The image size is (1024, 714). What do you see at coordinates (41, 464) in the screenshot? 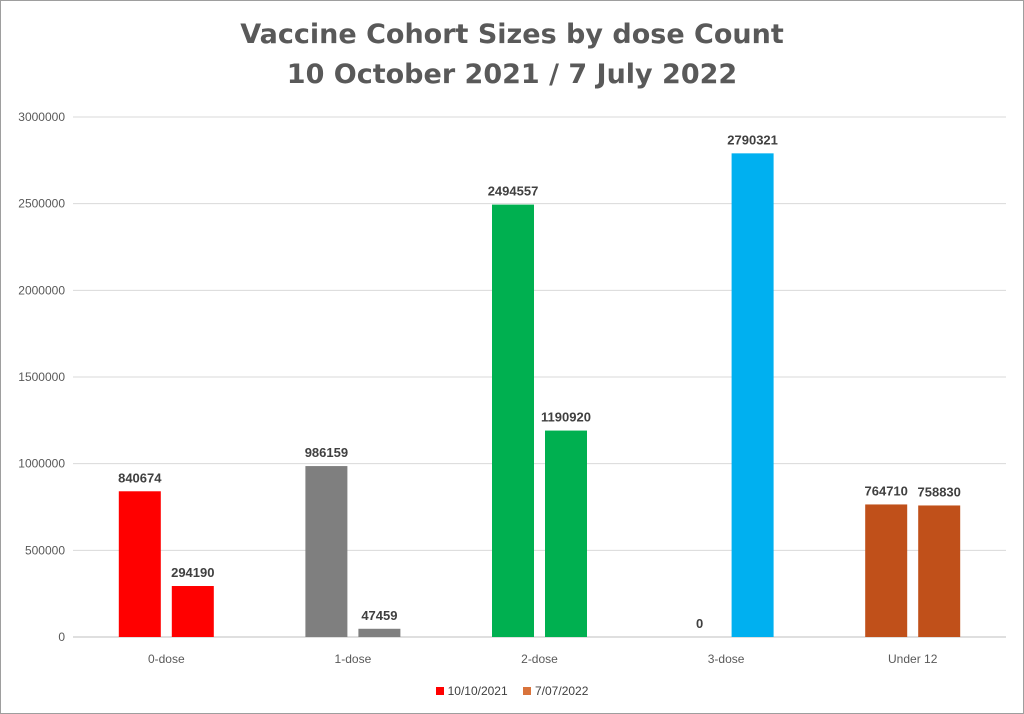
I see `y-tick-label: 1000000` at bounding box center [41, 464].